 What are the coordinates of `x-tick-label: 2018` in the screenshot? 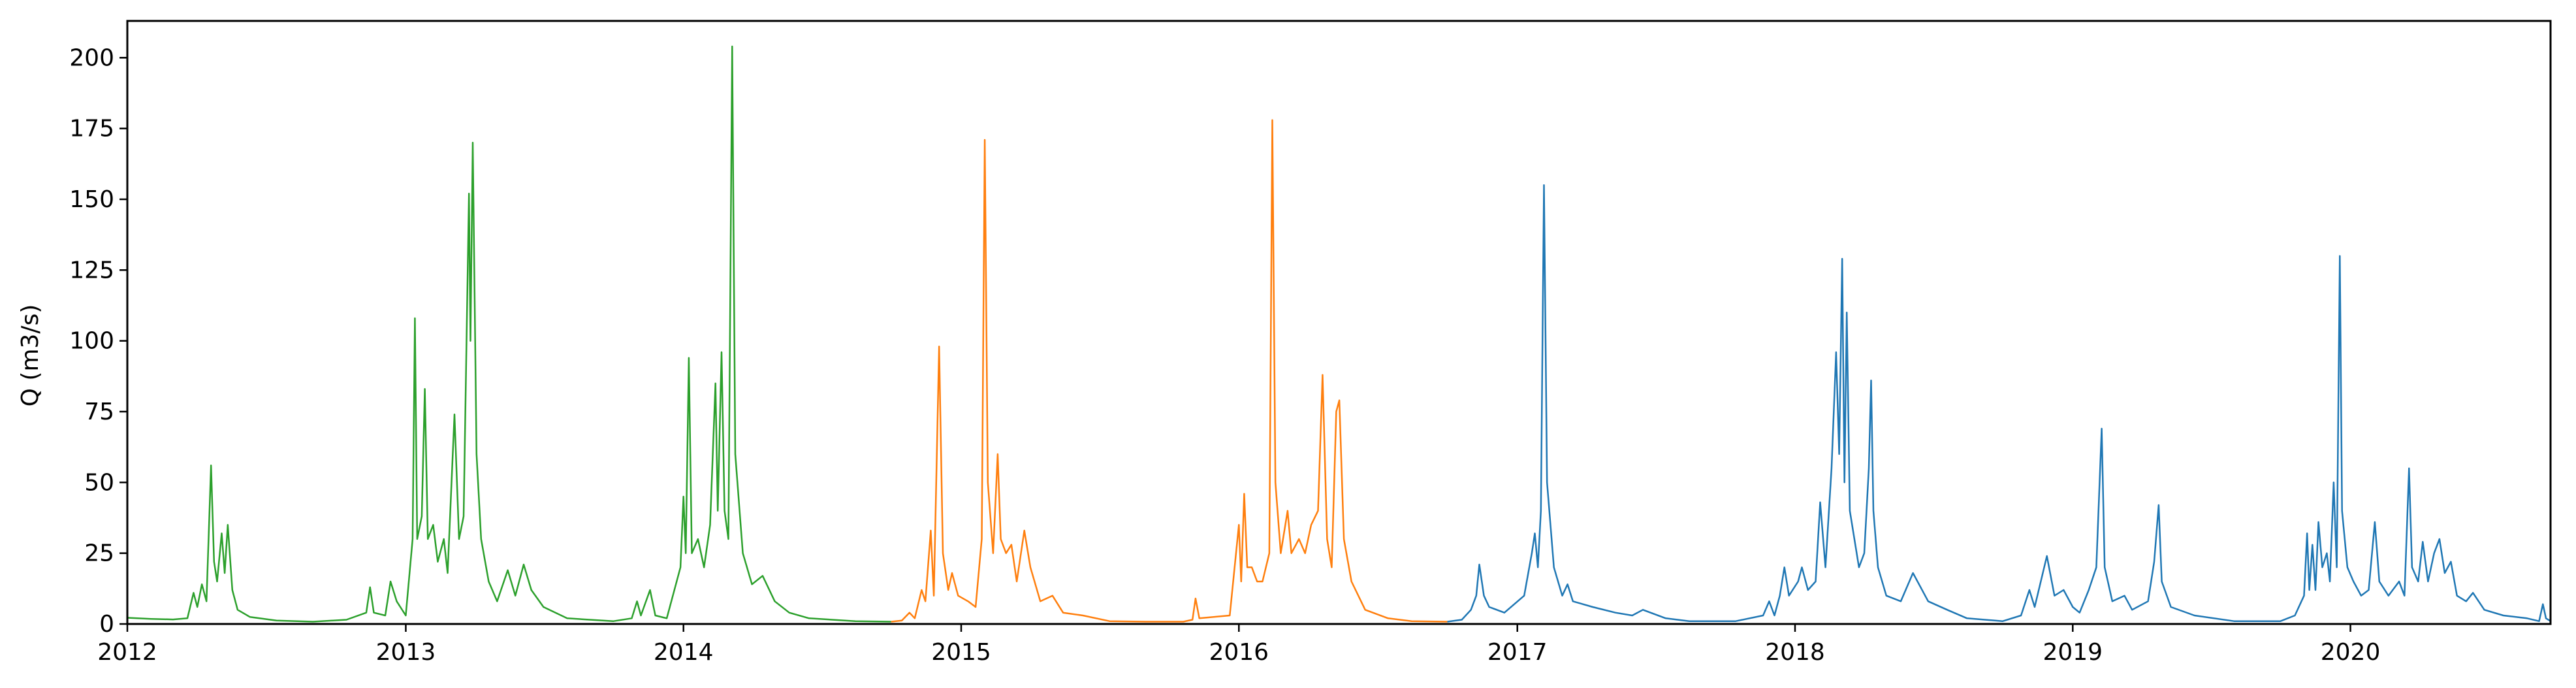 It's located at (1795, 652).